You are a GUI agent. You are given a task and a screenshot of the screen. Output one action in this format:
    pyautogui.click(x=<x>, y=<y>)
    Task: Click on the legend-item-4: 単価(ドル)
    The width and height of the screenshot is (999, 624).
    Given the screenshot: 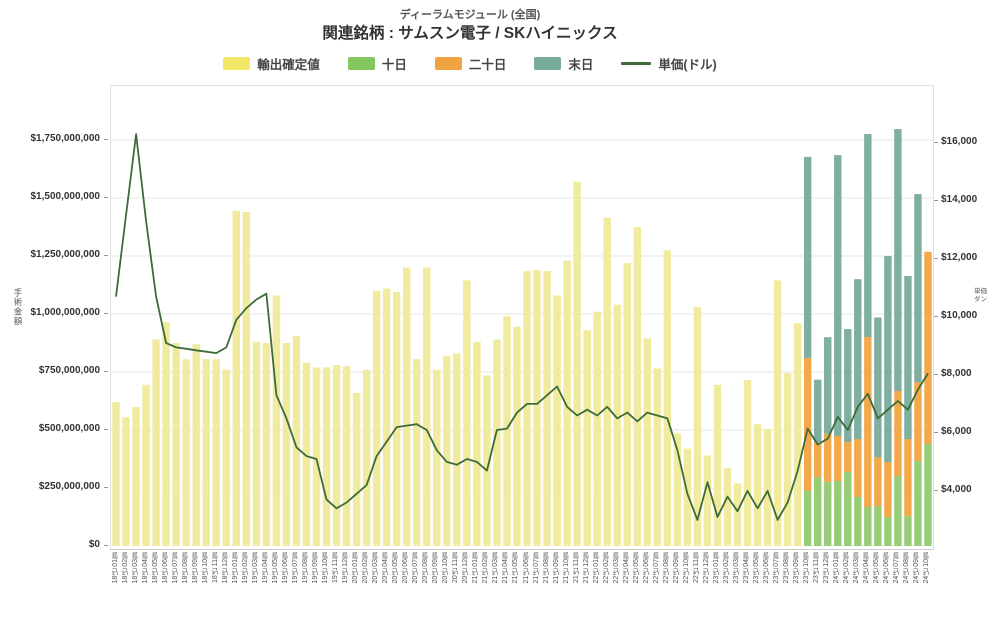 What is the action you would take?
    pyautogui.click(x=669, y=63)
    